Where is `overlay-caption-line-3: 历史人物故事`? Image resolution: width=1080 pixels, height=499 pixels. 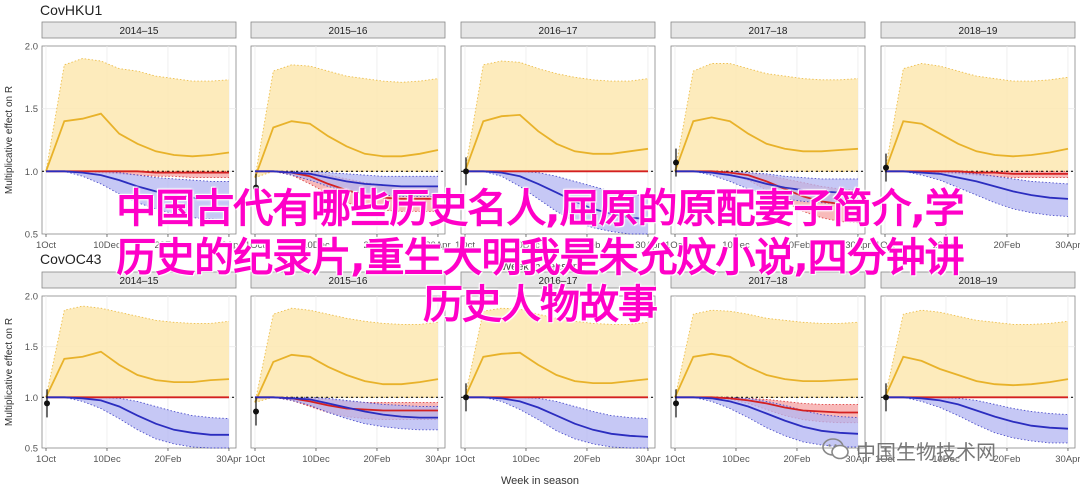 overlay-caption-line-3: 历史人物故事 is located at coordinates (540, 305).